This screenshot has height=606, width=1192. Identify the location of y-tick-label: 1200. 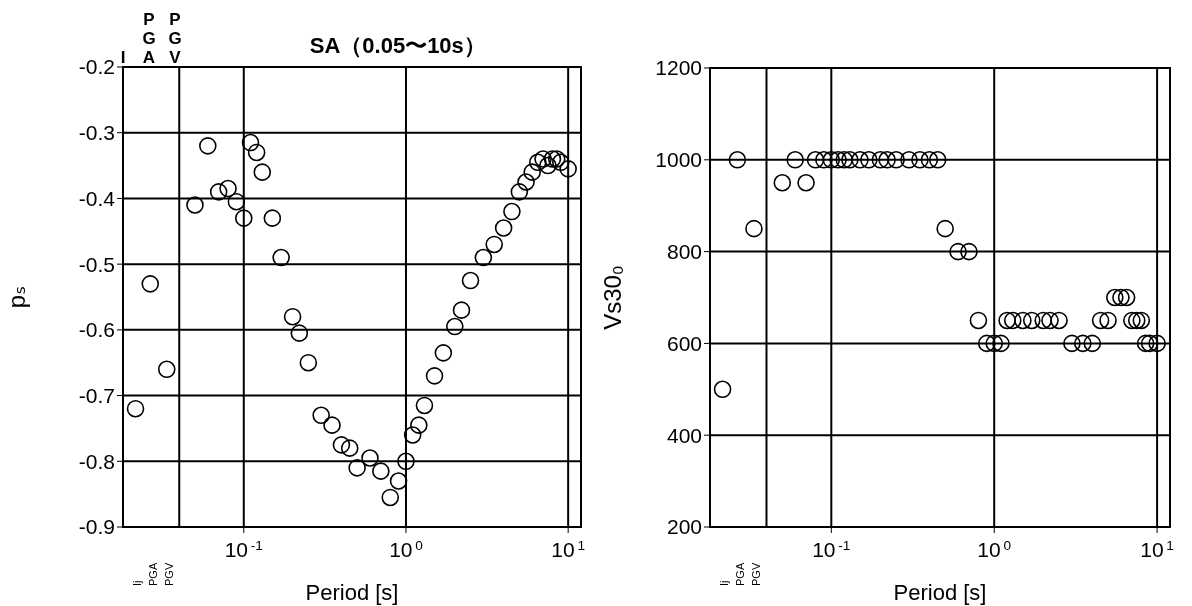
(678, 68).